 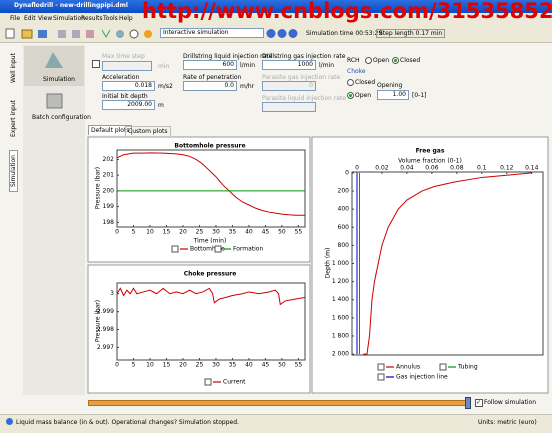 I want to click on param-input: 1.00, so click(x=393, y=95).